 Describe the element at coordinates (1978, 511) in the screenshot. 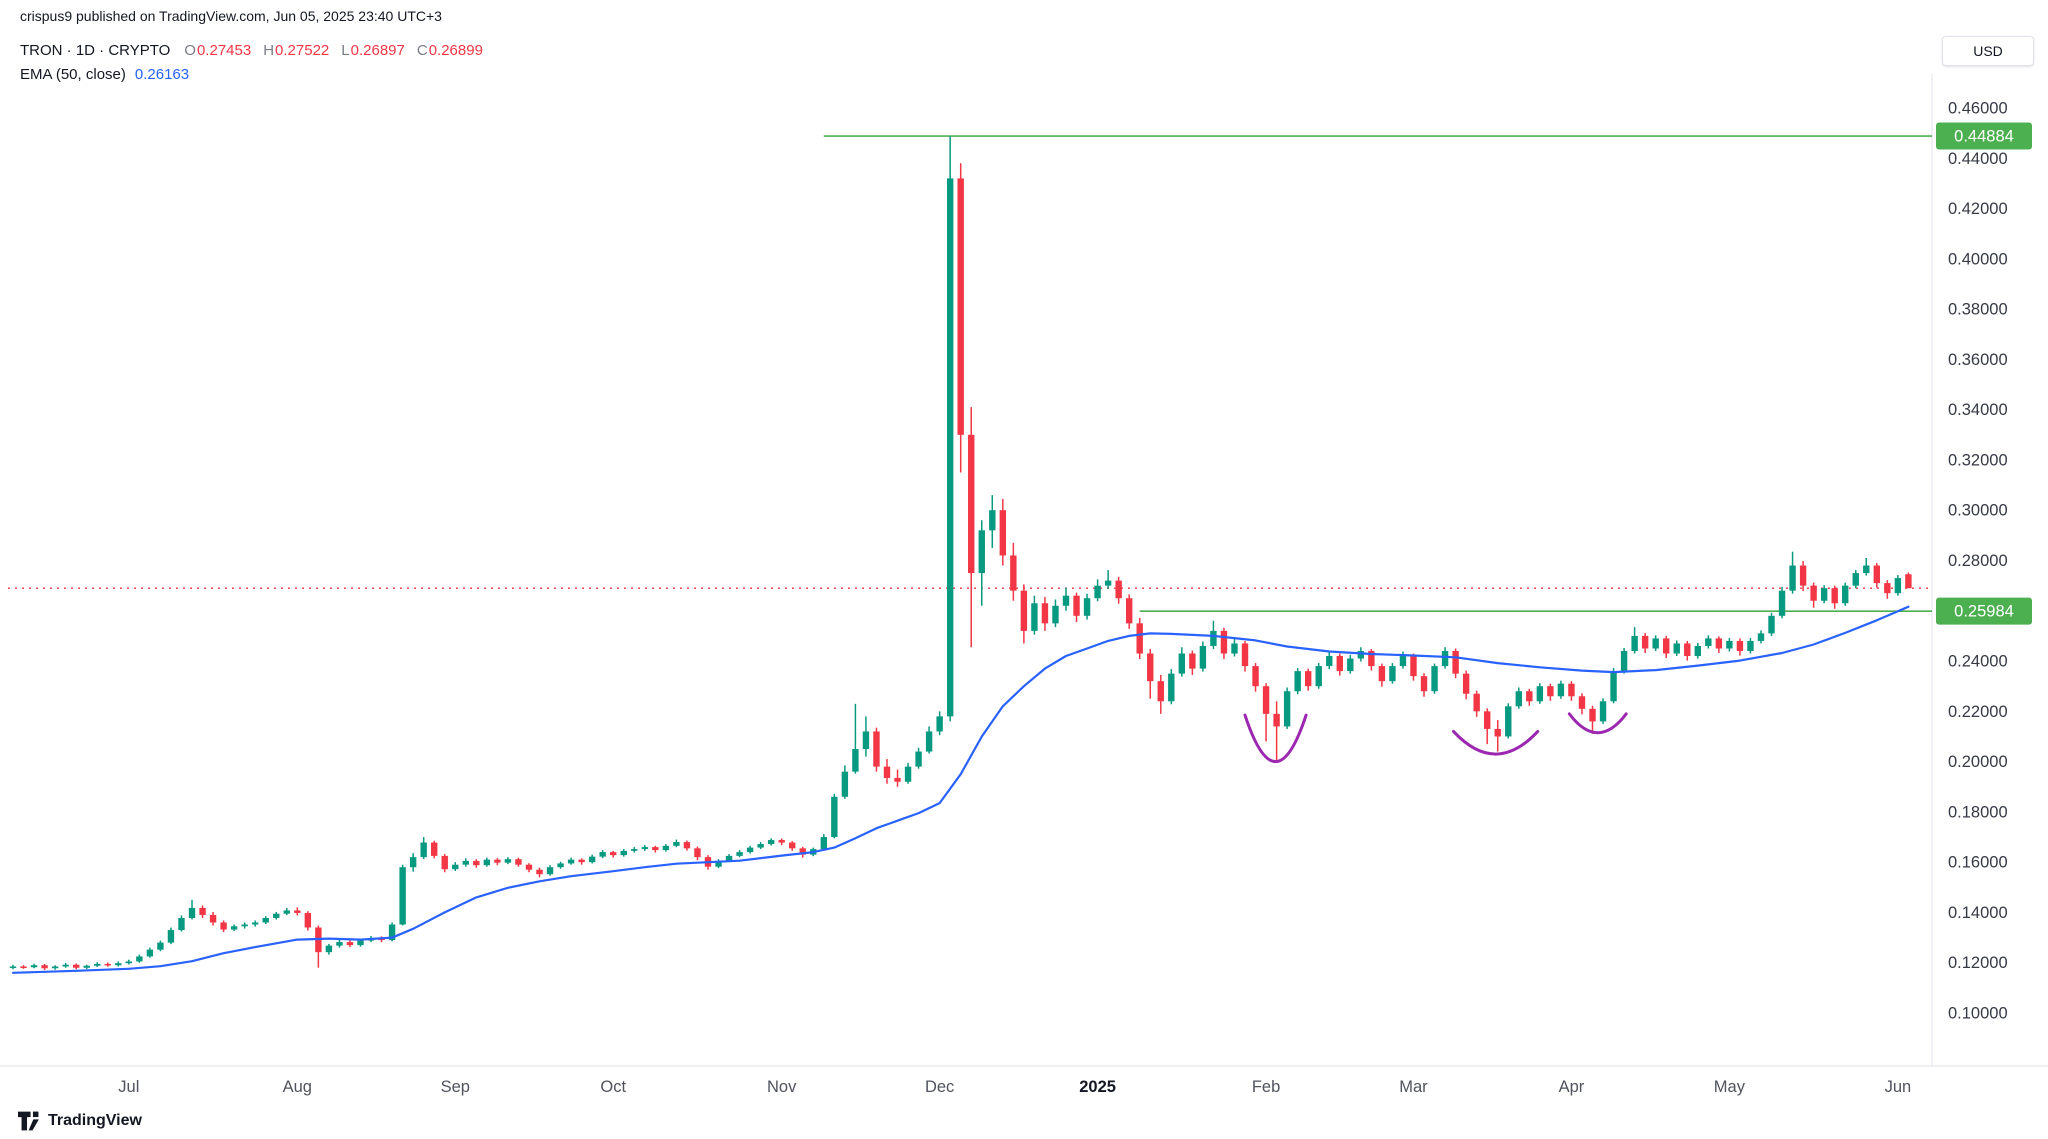

I see `price-tick: 0.30000` at that location.